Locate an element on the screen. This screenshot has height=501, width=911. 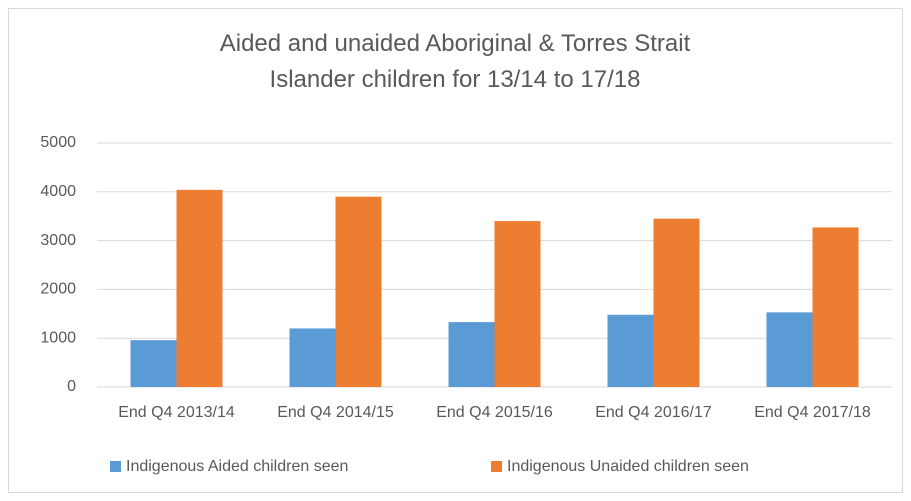
y-tick-label: 5000 is located at coordinates (58, 142).